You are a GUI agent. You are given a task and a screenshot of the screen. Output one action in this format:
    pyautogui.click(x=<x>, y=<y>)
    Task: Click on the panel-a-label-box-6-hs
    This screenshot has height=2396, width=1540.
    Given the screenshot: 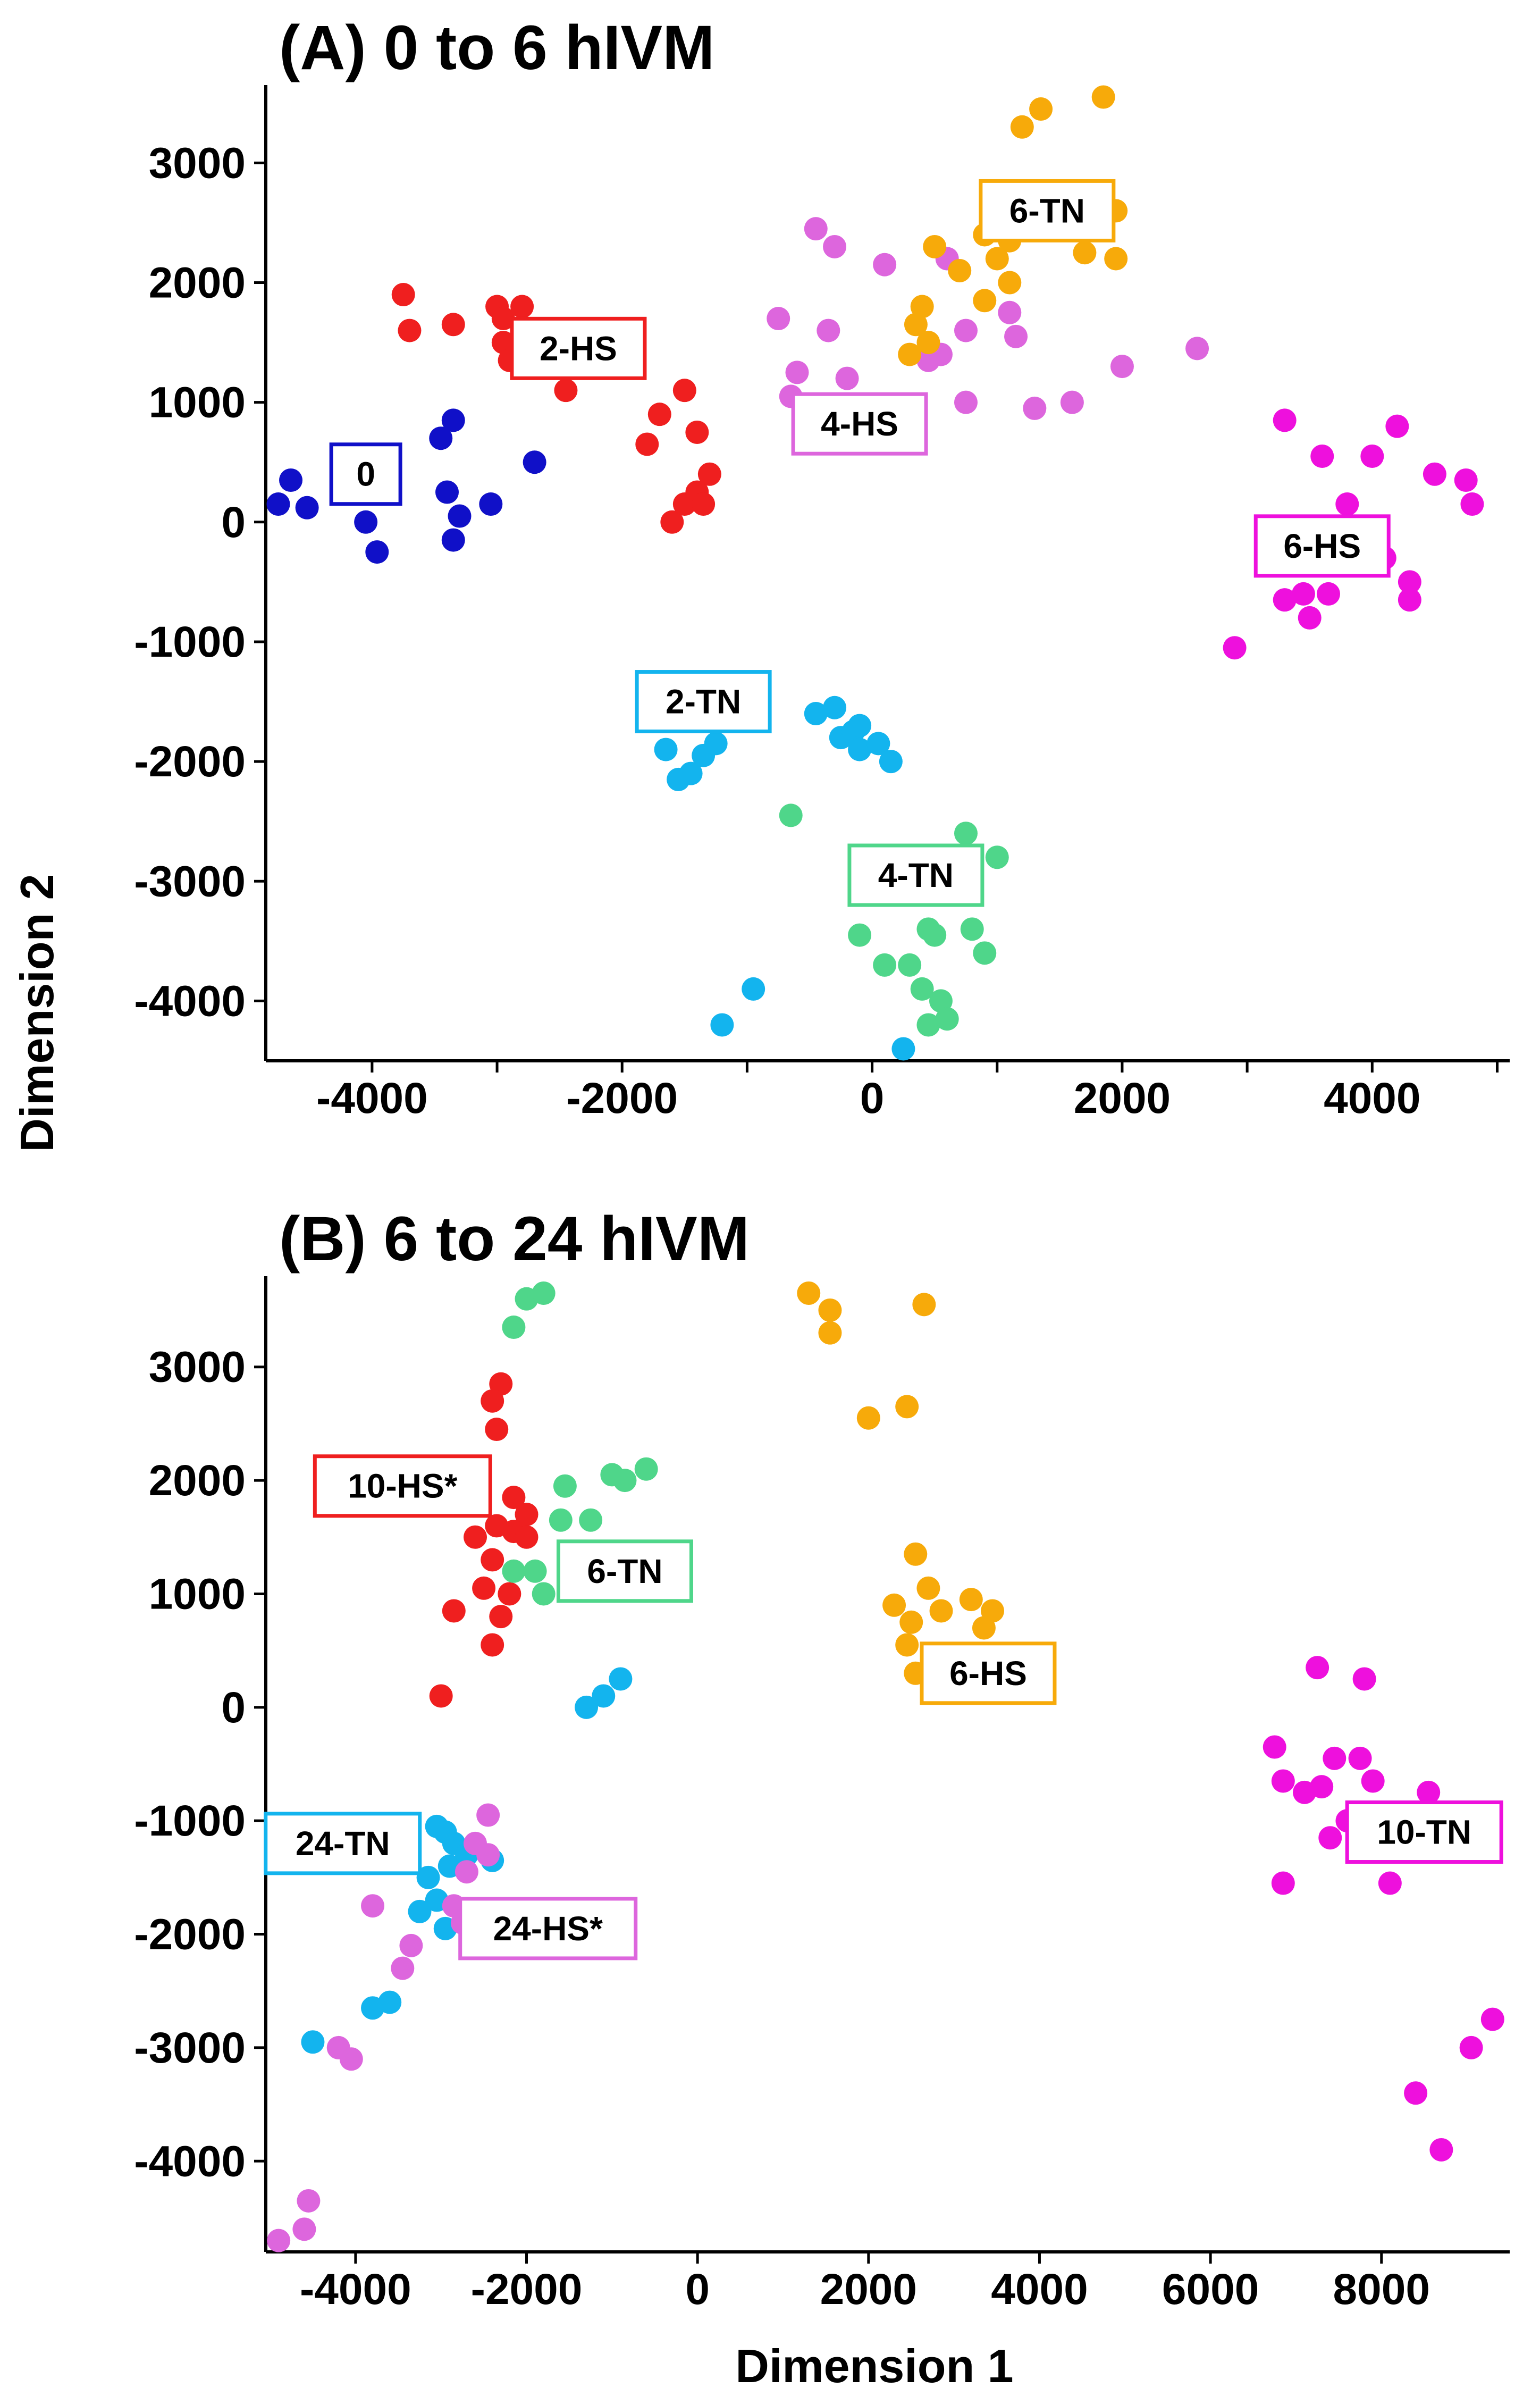 What is the action you would take?
    pyautogui.click(x=1322, y=546)
    